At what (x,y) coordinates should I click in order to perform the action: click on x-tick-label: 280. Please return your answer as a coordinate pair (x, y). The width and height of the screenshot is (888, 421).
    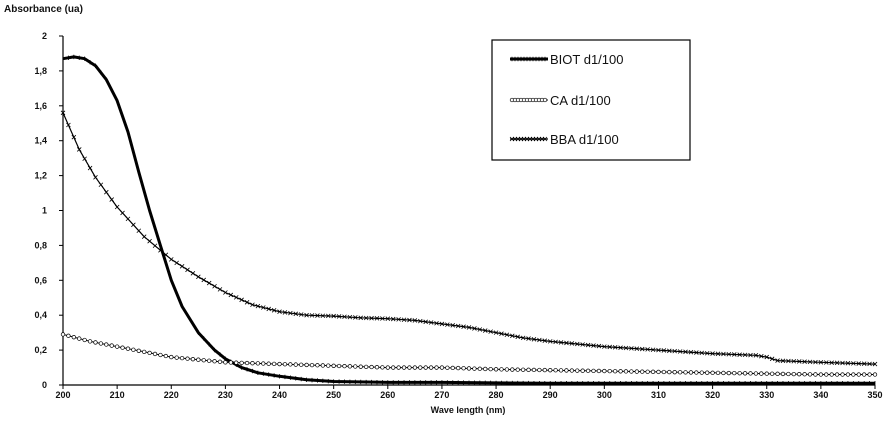
    Looking at the image, I should click on (496, 395).